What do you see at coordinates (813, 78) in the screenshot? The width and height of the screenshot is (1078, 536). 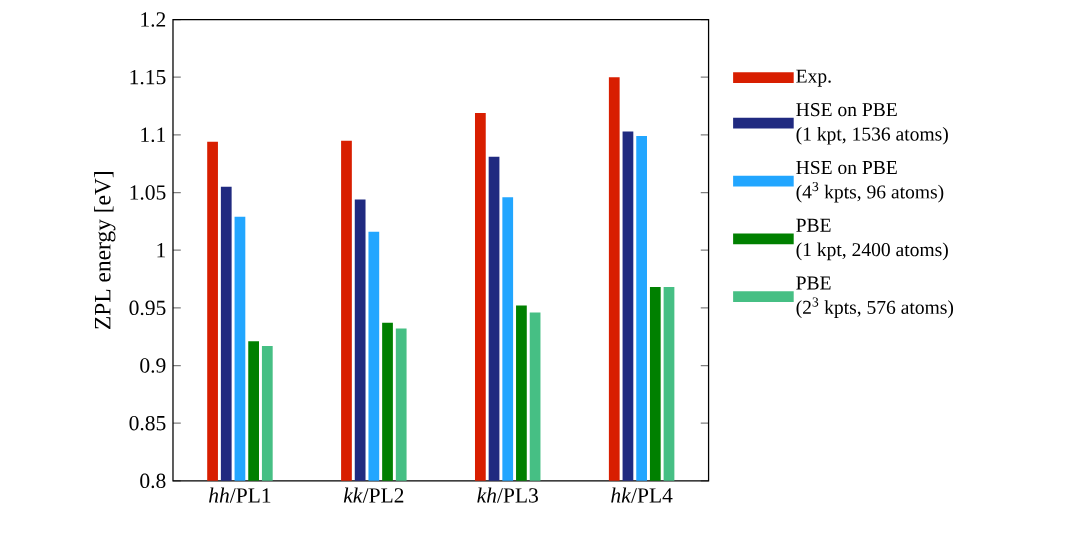 I see `legend-label: Exp.` at bounding box center [813, 78].